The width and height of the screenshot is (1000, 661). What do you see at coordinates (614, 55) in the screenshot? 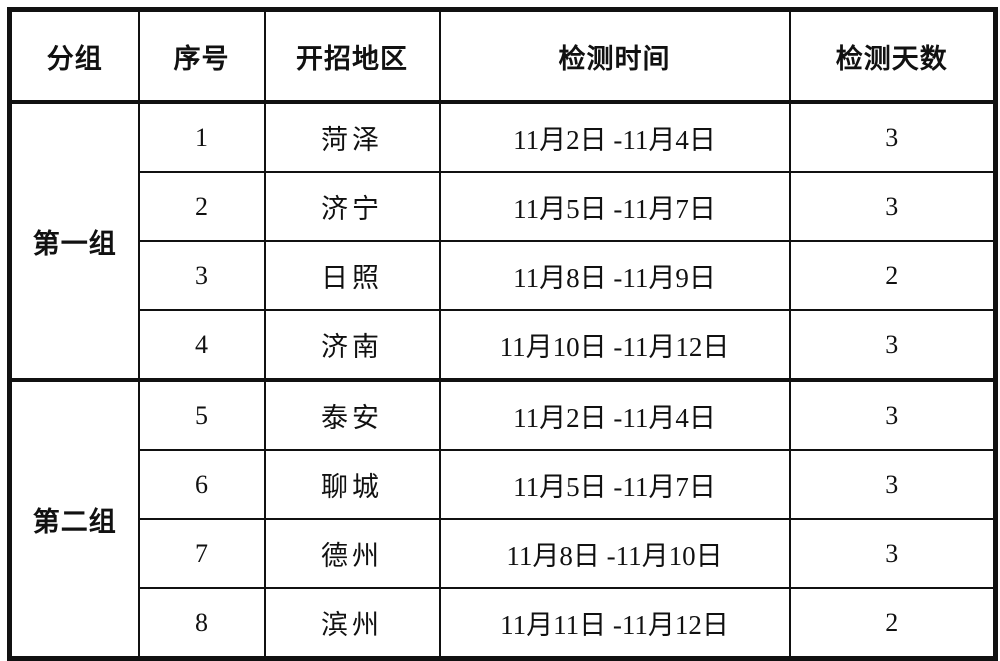
I see `column-header-time: 检测时间` at bounding box center [614, 55].